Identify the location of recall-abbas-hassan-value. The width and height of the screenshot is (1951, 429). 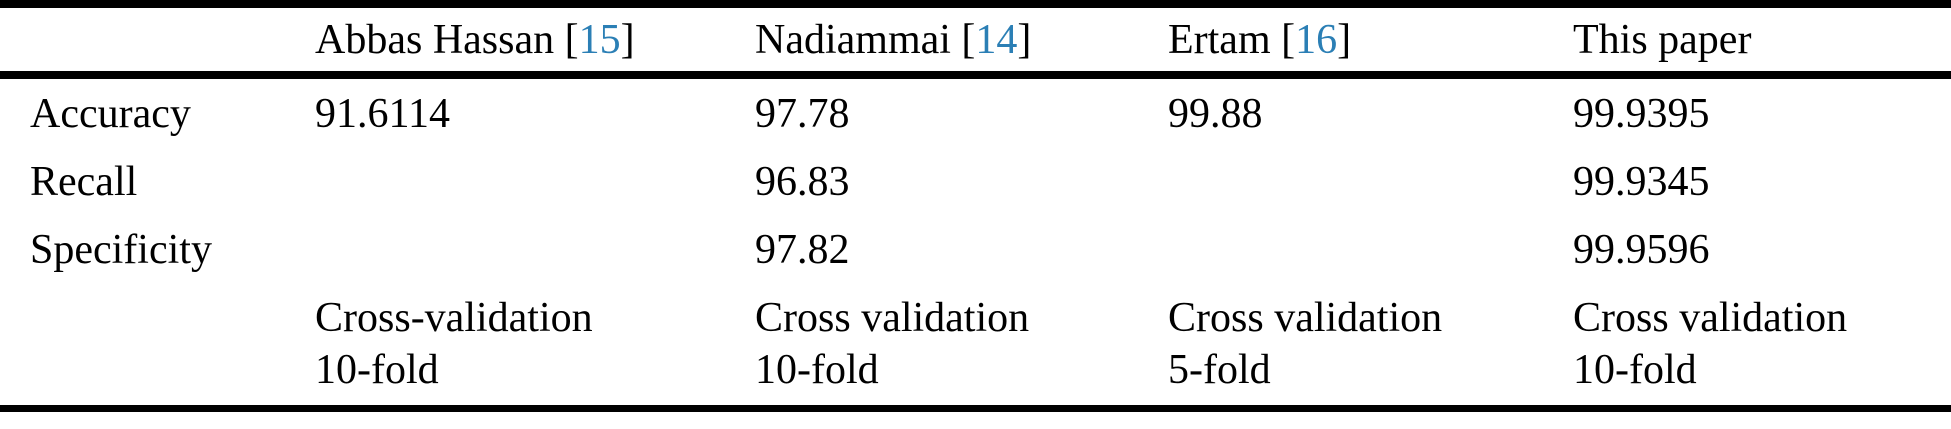
(535, 182).